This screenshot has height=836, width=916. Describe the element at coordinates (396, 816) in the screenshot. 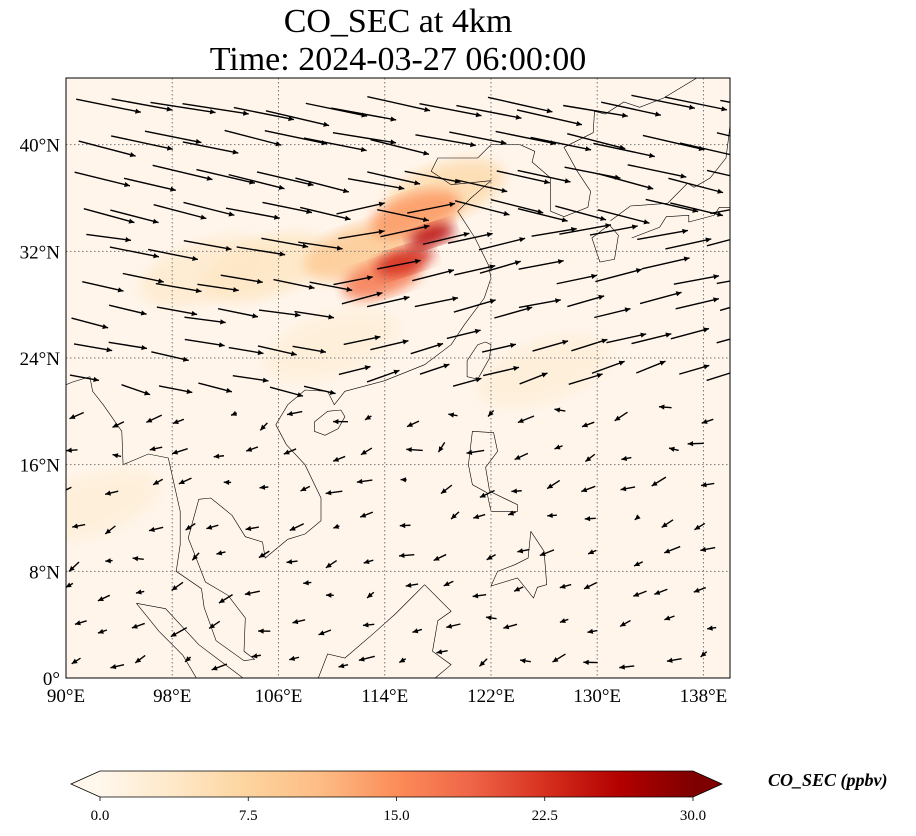

I see `colorbar-tick-label: 15.0` at that location.